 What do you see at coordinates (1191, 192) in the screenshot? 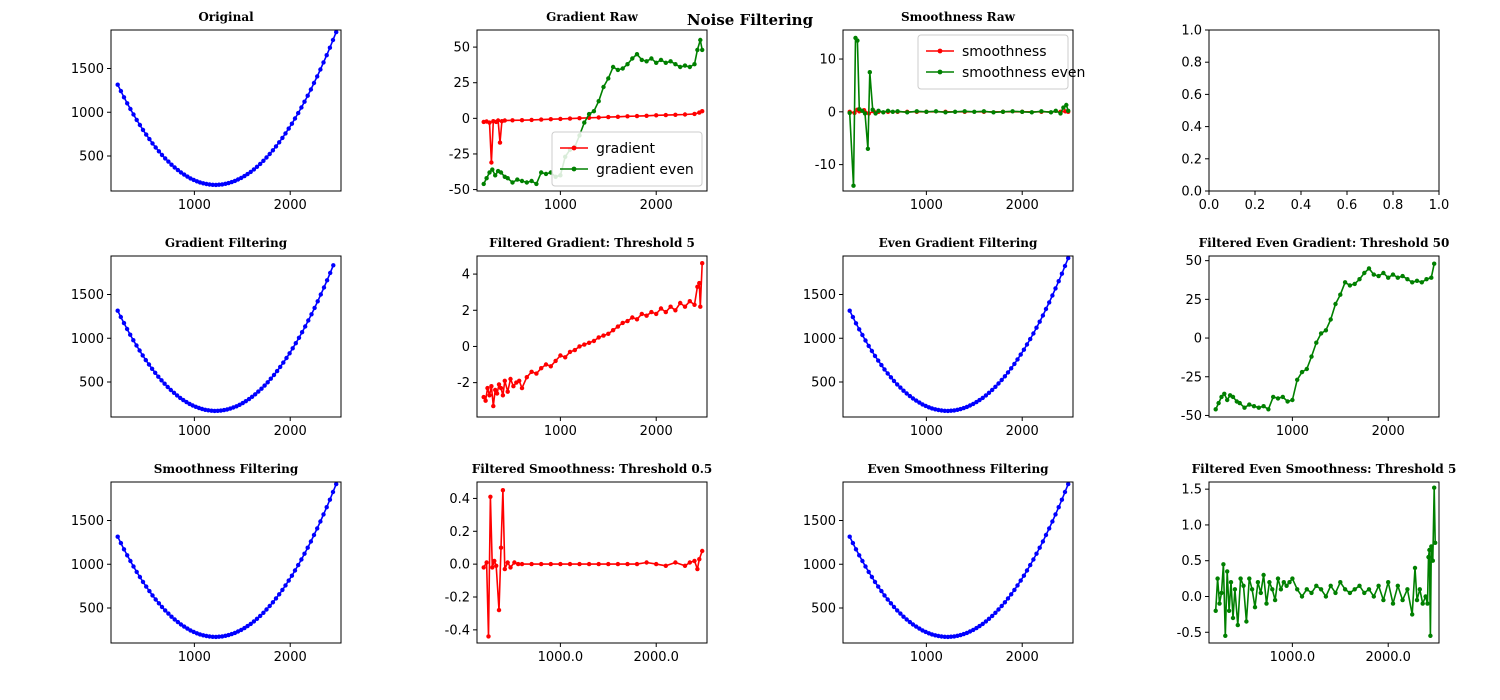
I see `y-tick-label: 0.0` at bounding box center [1191, 192].